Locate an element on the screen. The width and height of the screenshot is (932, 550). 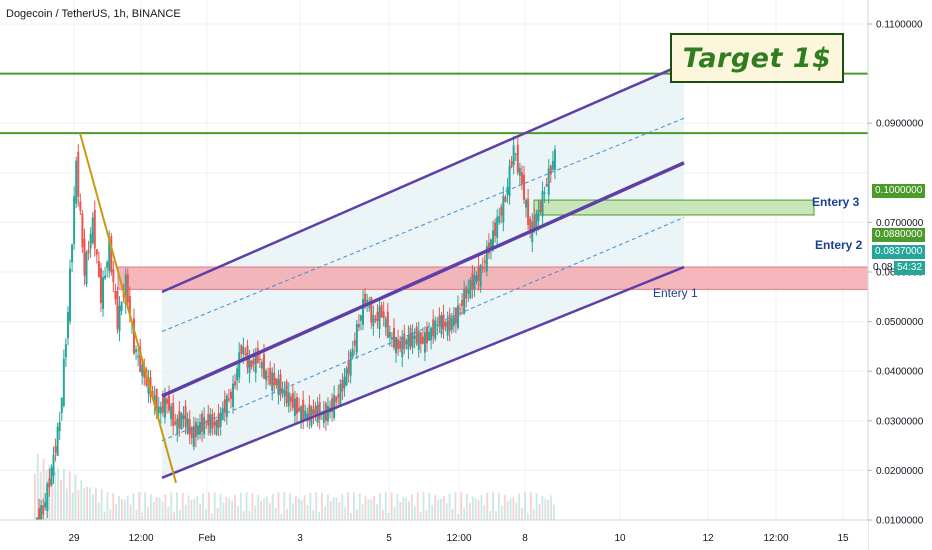
price-axis-bg is located at coordinates (900, 275).